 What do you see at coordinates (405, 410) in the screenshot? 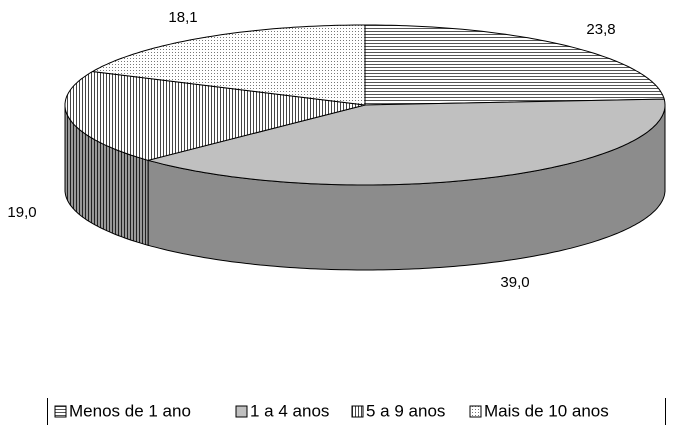
I see `legend-label: 5 a 9 anos` at bounding box center [405, 410].